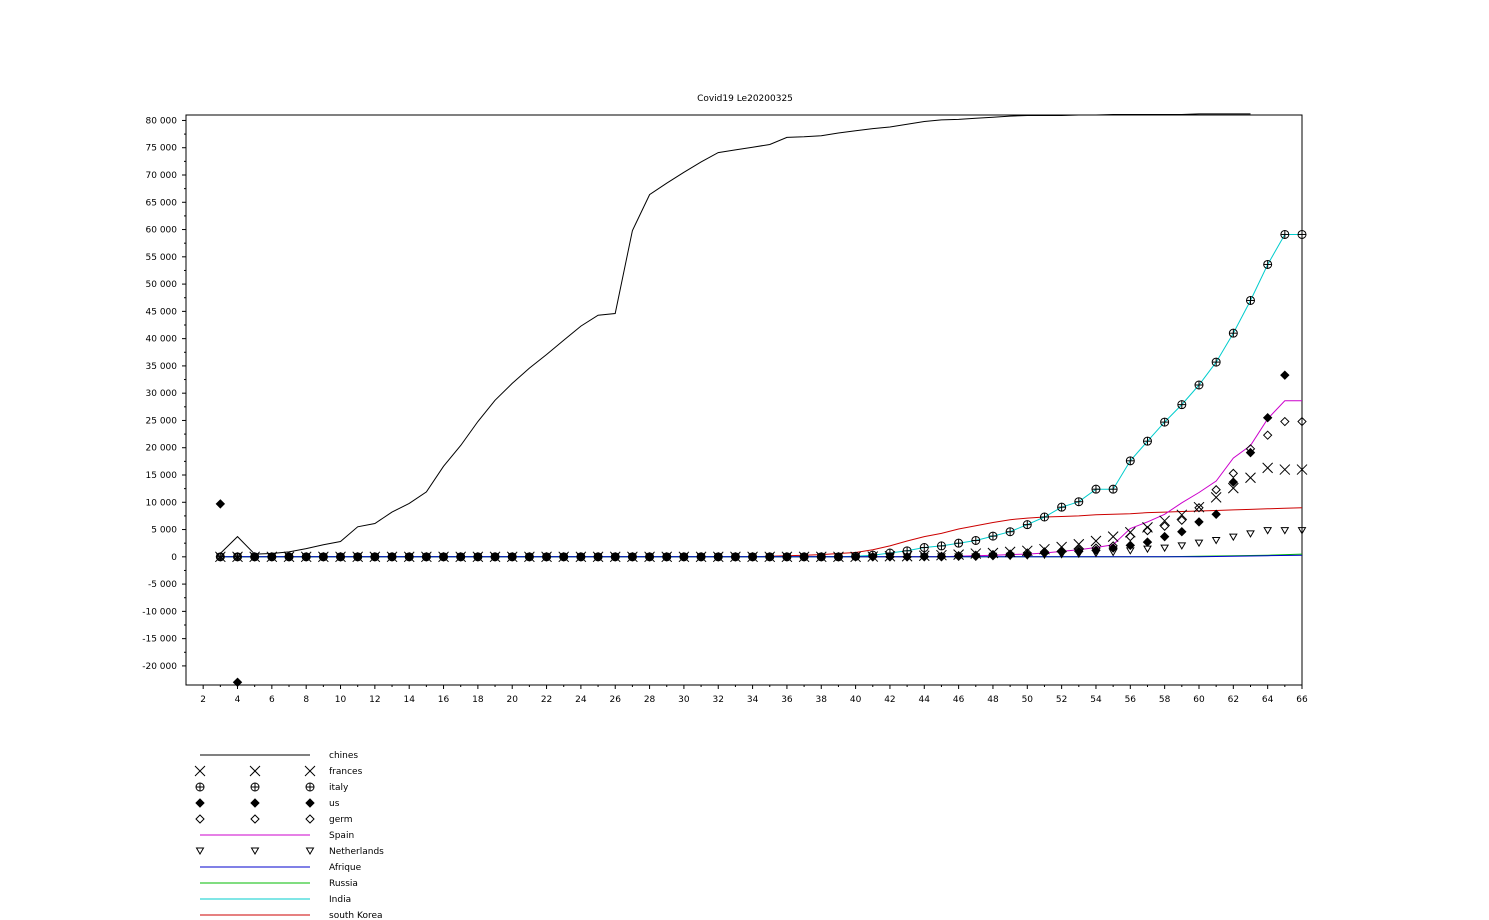 The height and width of the screenshot is (920, 1489). I want to click on legend-entry-frances: frances, so click(278, 771).